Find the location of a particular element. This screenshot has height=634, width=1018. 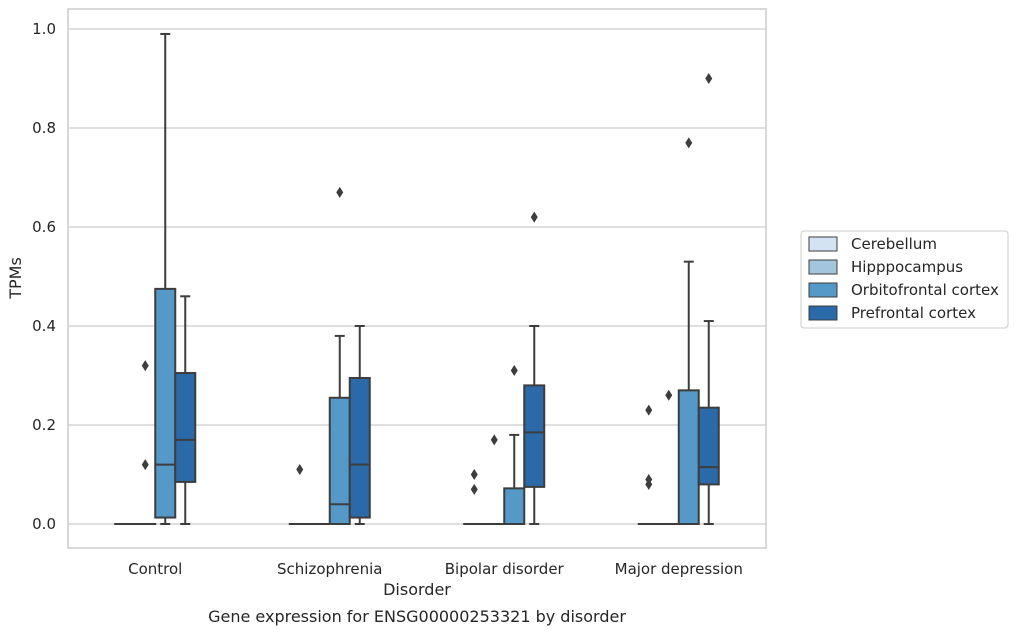

legend-label: Cerebellum is located at coordinates (894, 244).